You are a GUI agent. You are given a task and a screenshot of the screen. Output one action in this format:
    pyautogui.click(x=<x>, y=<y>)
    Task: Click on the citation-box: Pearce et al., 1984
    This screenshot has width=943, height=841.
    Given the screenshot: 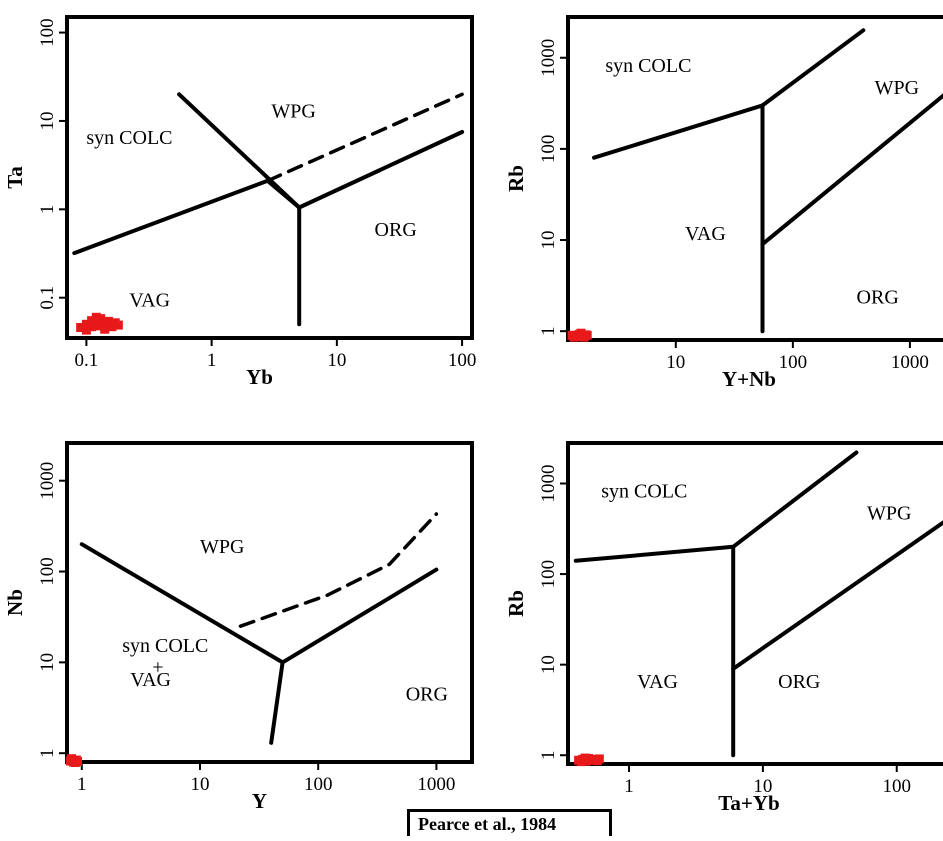 What is the action you would take?
    pyautogui.click(x=509, y=822)
    